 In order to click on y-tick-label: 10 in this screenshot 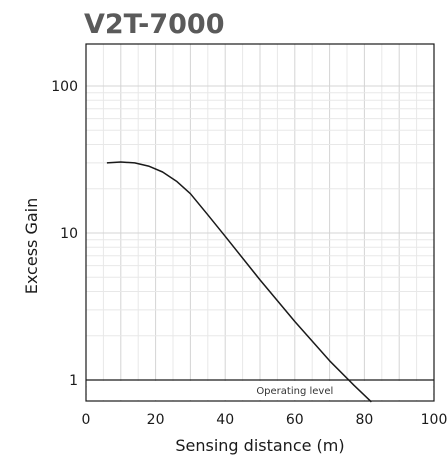, I will do `click(69, 234)`.